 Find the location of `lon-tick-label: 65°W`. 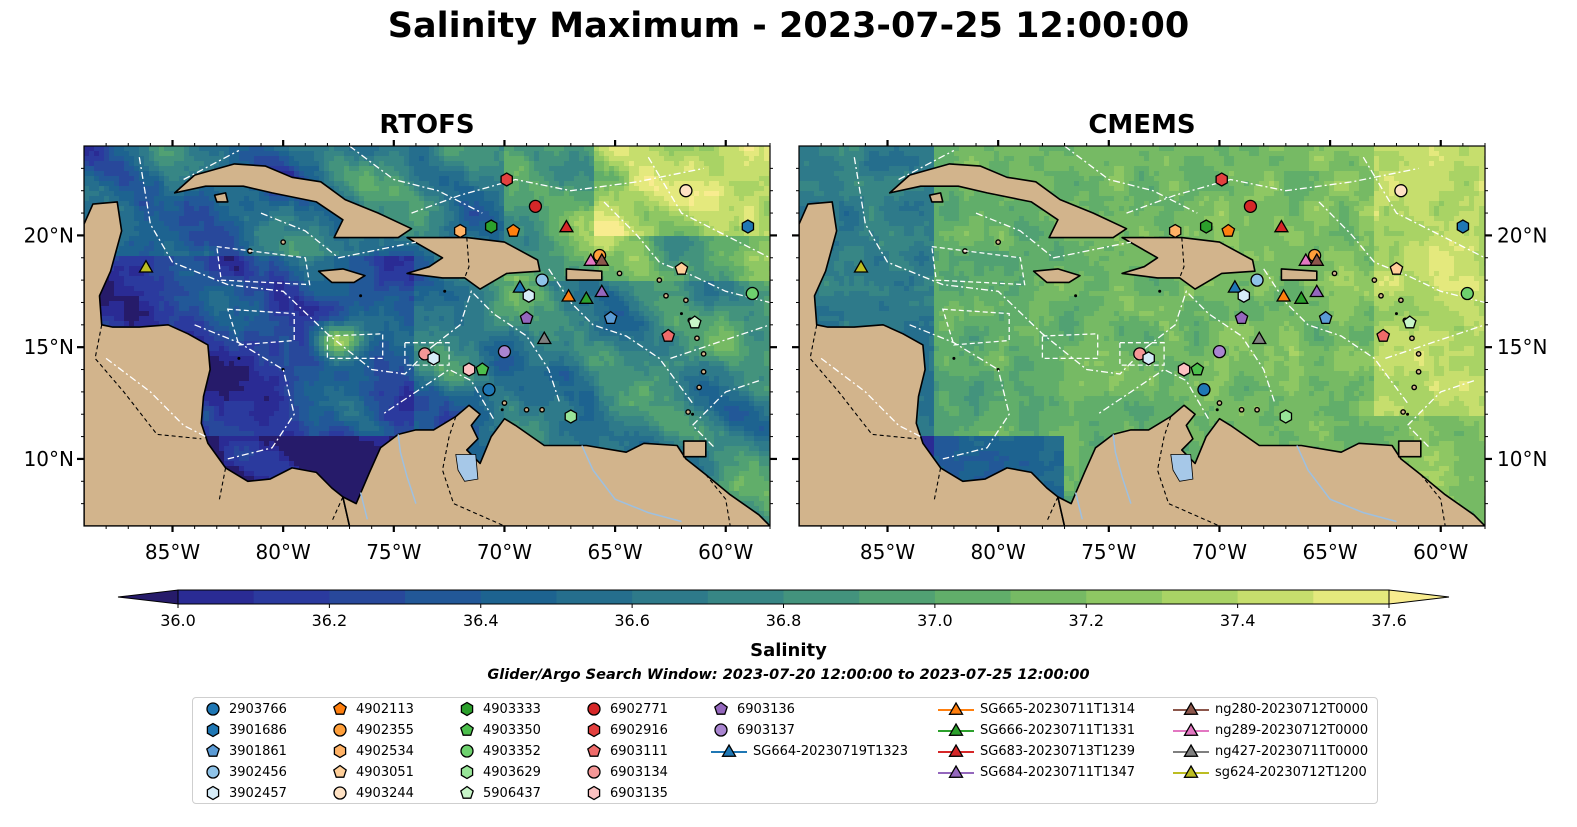

lon-tick-label: 65°W is located at coordinates (614, 552).